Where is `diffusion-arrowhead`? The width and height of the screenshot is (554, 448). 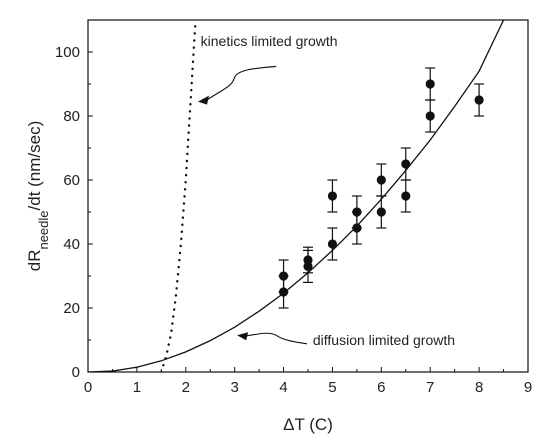
diffusion-arrowhead is located at coordinates (243, 336).